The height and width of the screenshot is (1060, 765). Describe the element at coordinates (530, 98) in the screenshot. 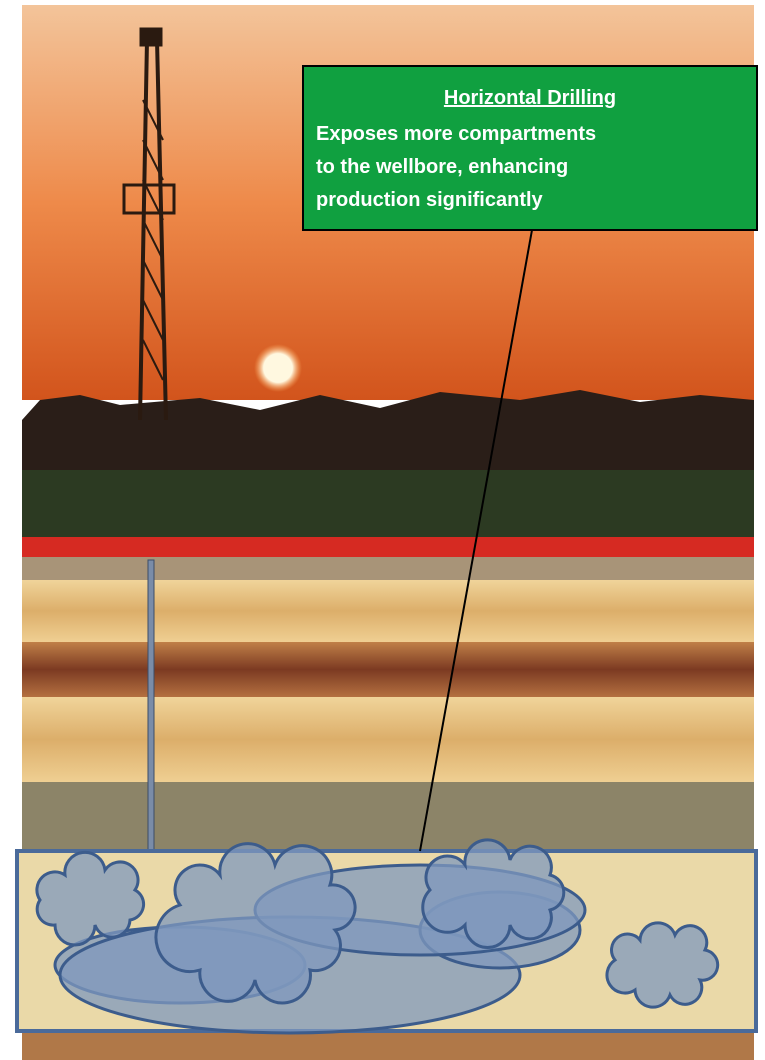

I see `callout-title: Horizontal Drilling` at that location.